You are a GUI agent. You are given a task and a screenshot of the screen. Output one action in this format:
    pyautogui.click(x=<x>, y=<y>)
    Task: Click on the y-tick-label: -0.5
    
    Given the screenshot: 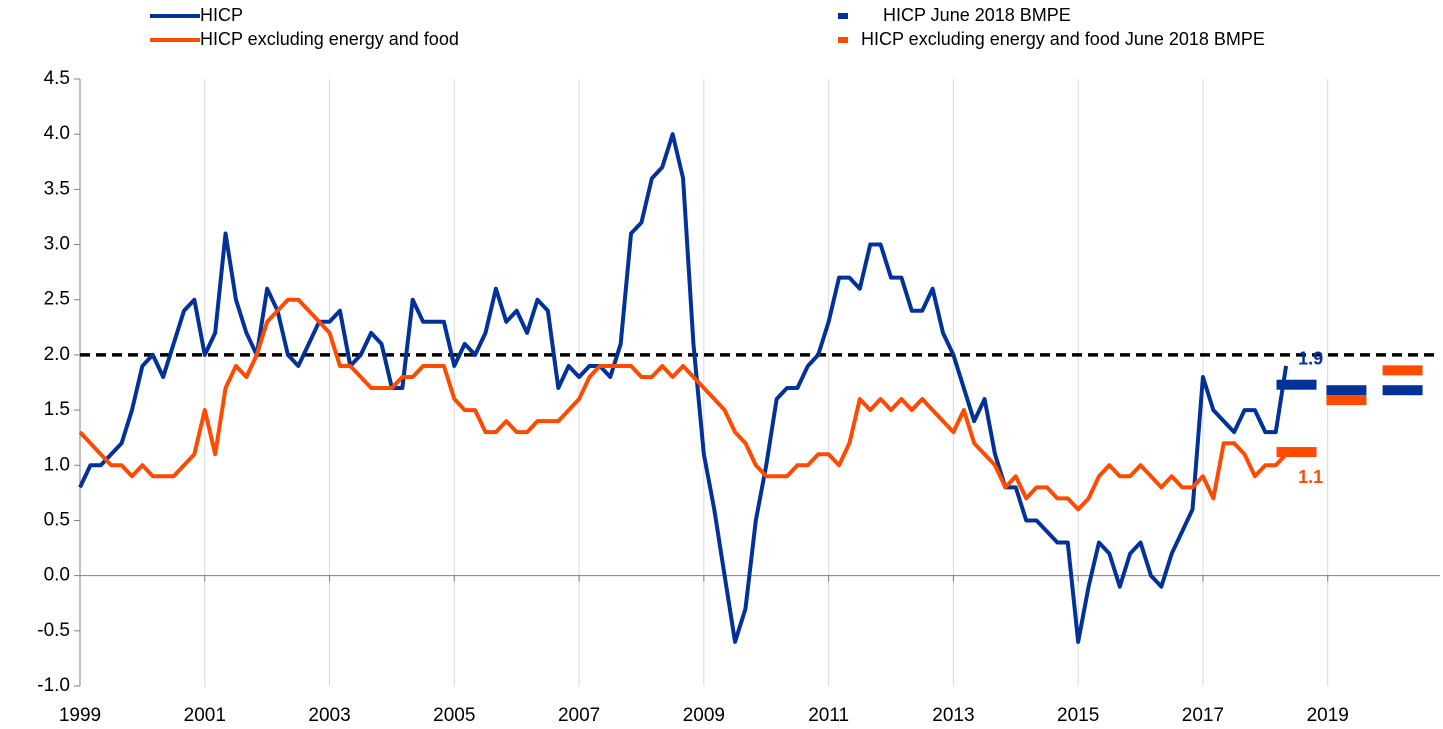 What is the action you would take?
    pyautogui.click(x=53, y=630)
    